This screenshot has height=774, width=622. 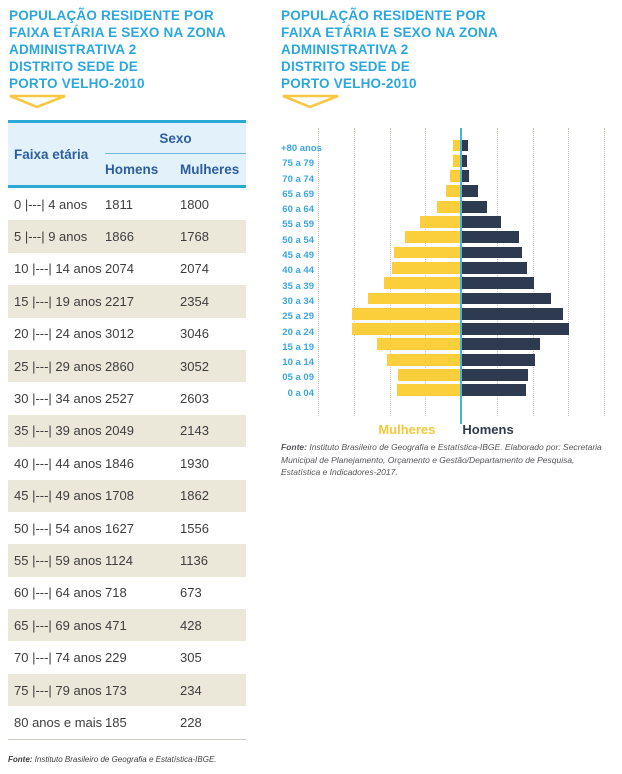 I want to click on table-row: 60 |---| 64 anos 718 673, so click(x=127, y=593).